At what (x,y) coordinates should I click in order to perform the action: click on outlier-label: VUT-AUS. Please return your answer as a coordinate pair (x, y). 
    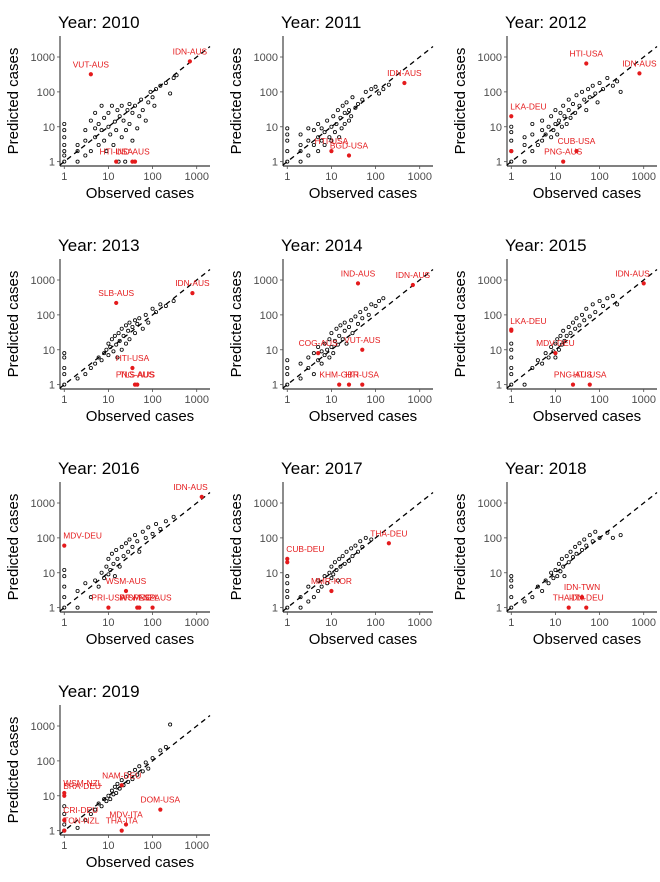
    Looking at the image, I should click on (362, 340).